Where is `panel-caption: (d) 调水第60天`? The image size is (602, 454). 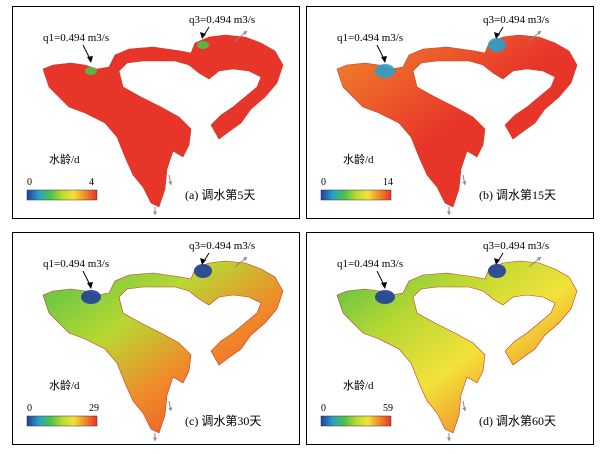 panel-caption: (d) 调水第60天 is located at coordinates (517, 421).